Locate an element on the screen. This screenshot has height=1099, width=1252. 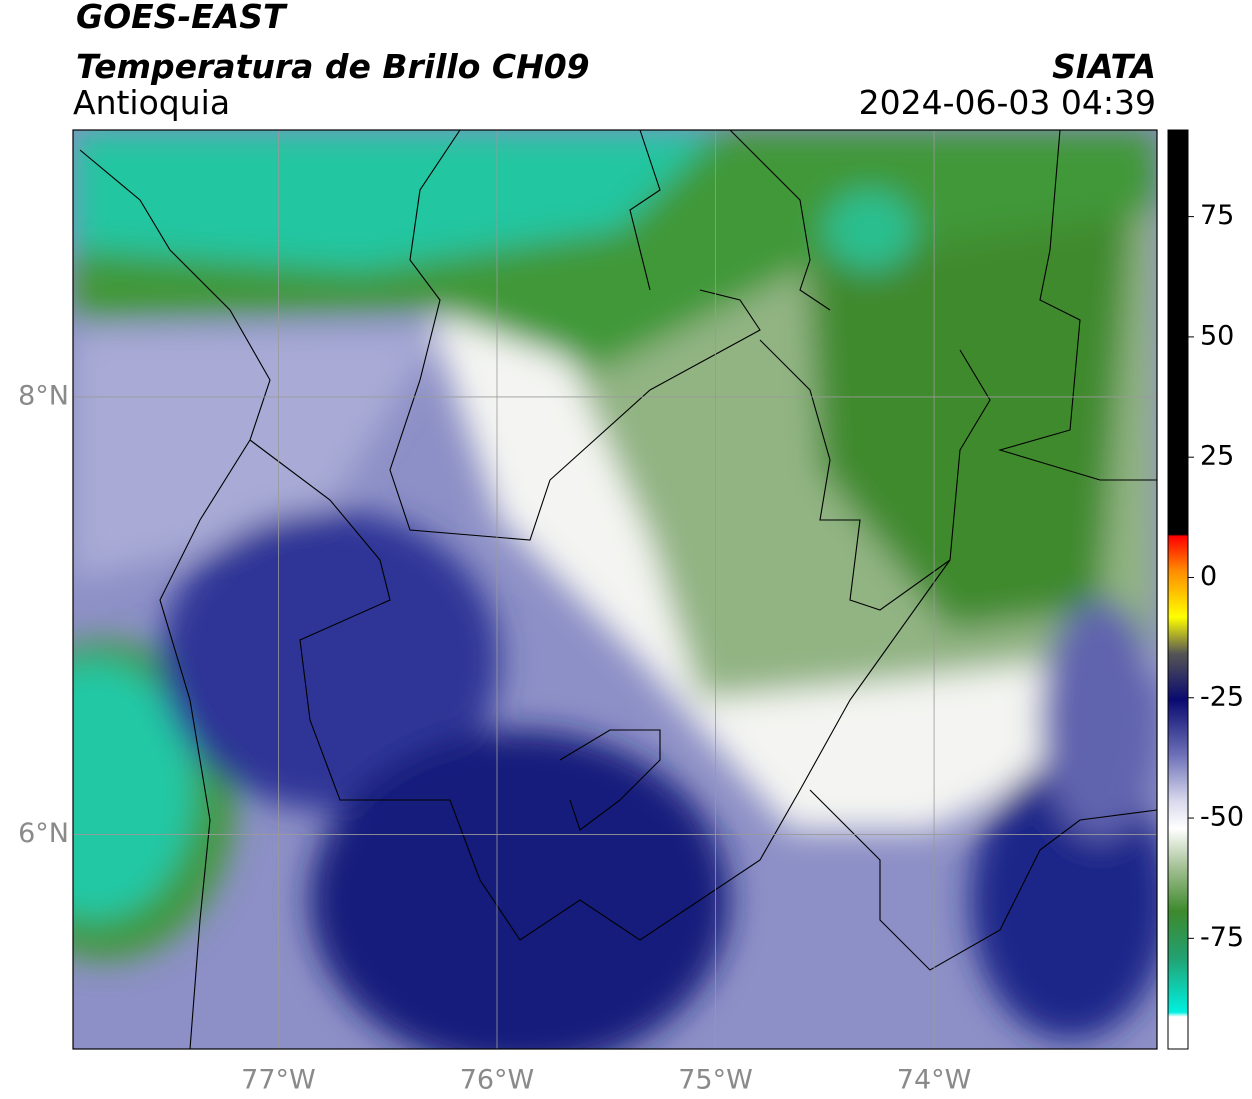
colorbar-tick-label: -25 is located at coordinates (1222, 696).